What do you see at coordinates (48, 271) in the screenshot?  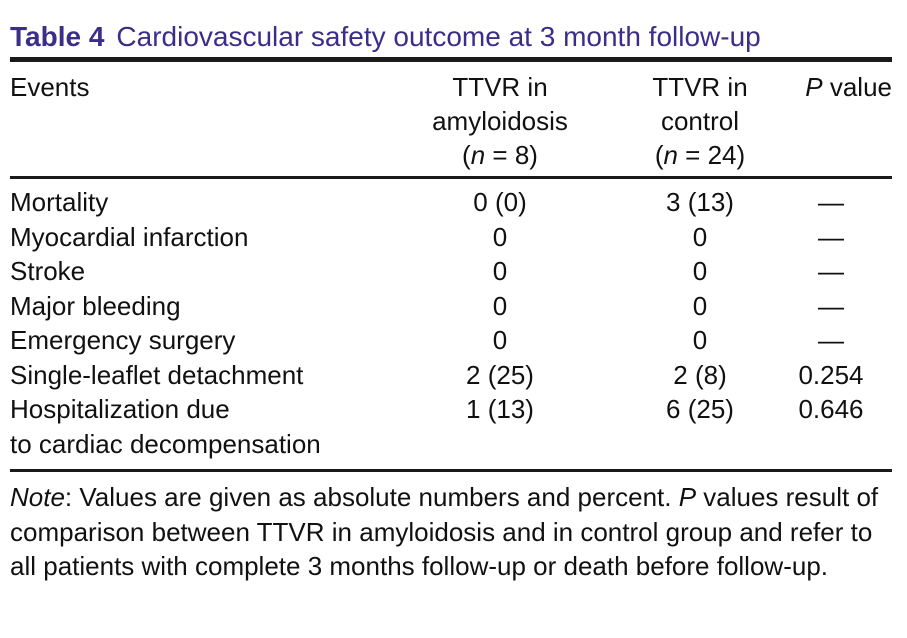 I see `cell-event: Stroke` at bounding box center [48, 271].